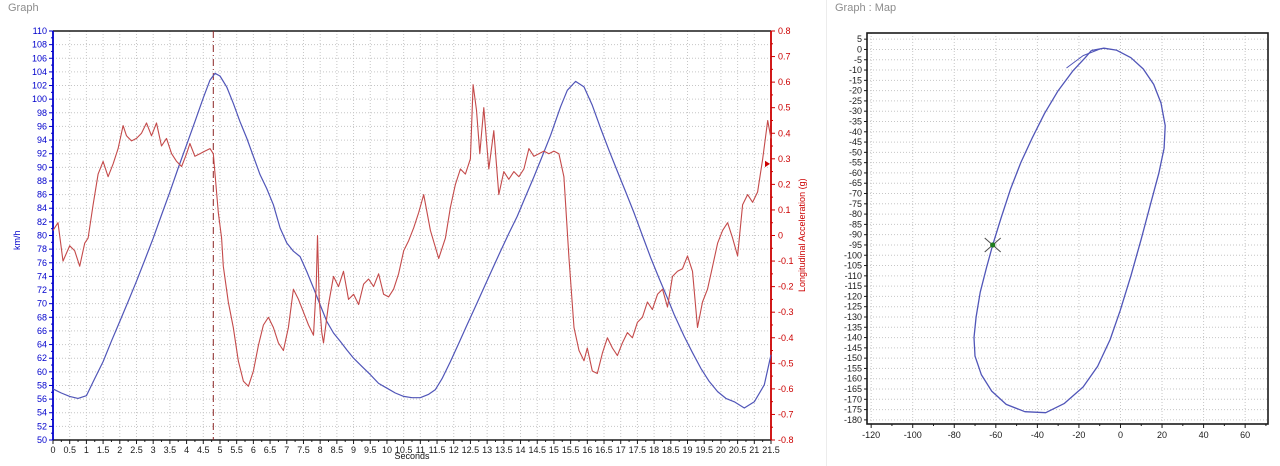  What do you see at coordinates (42, 154) in the screenshot?
I see `left-tick-label: 92` at bounding box center [42, 154].